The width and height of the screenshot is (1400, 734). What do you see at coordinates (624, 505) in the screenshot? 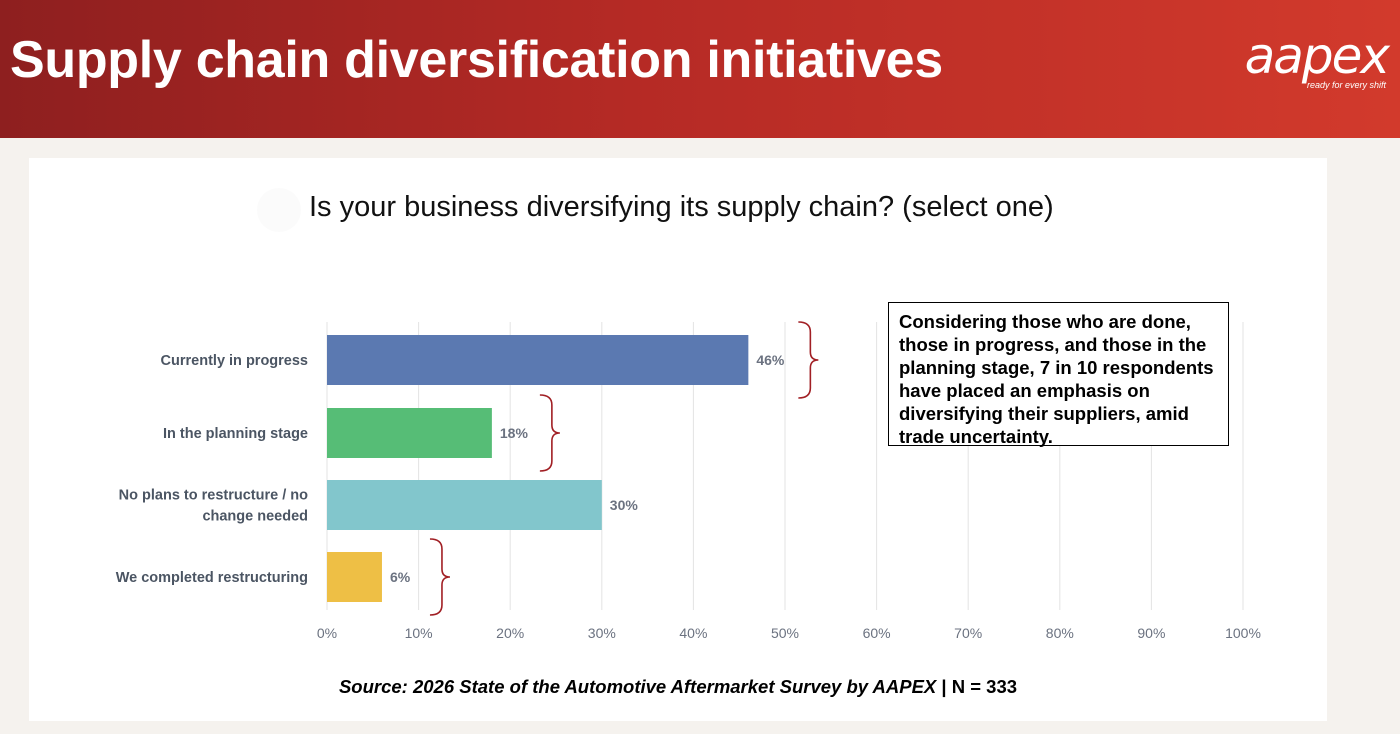
I see `value-label: 30%` at bounding box center [624, 505].